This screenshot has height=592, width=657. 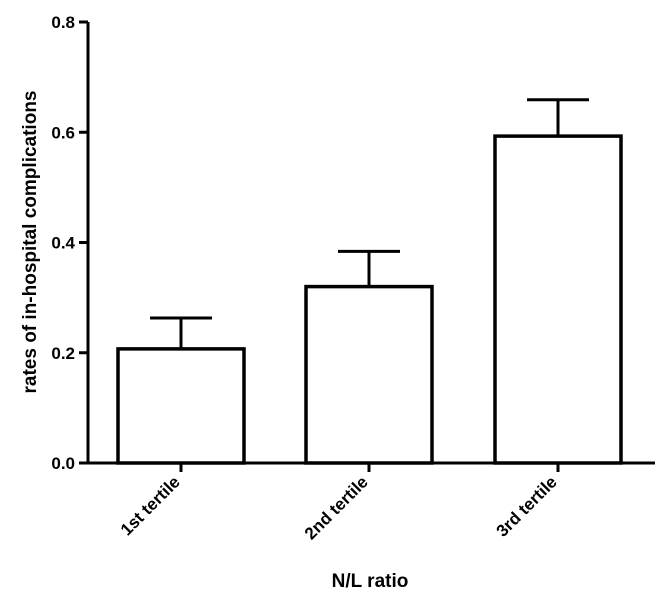 I want to click on y-tick-label: 0.6, so click(x=63, y=132).